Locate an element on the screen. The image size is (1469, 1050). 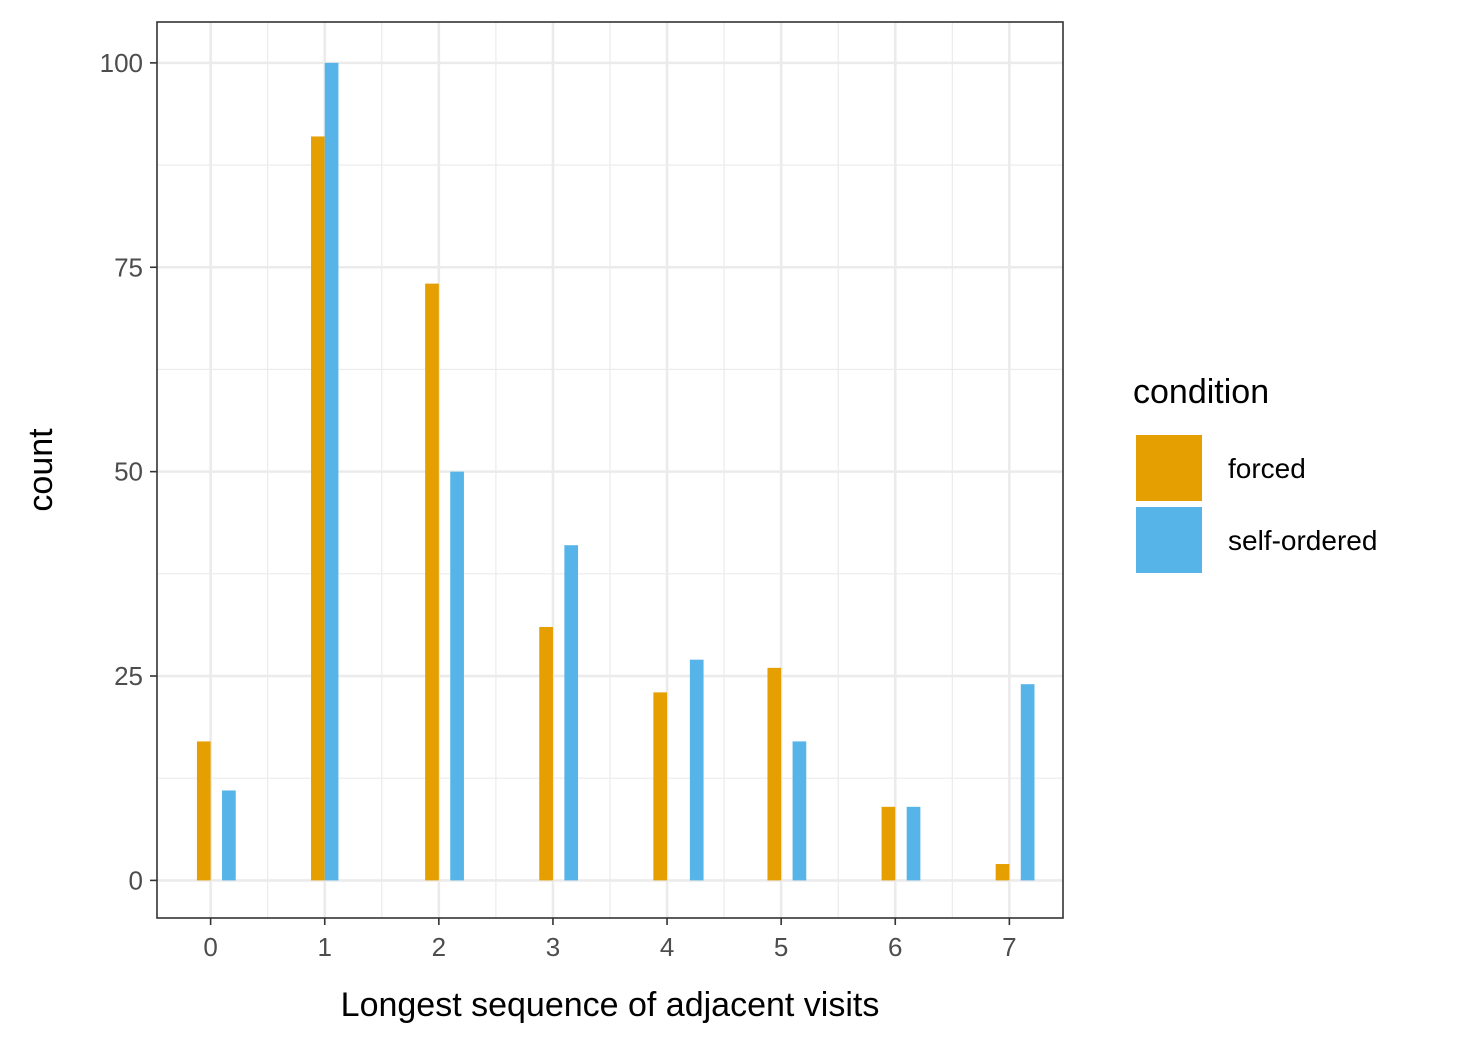
y-tick-label: 50 is located at coordinates (128, 472).